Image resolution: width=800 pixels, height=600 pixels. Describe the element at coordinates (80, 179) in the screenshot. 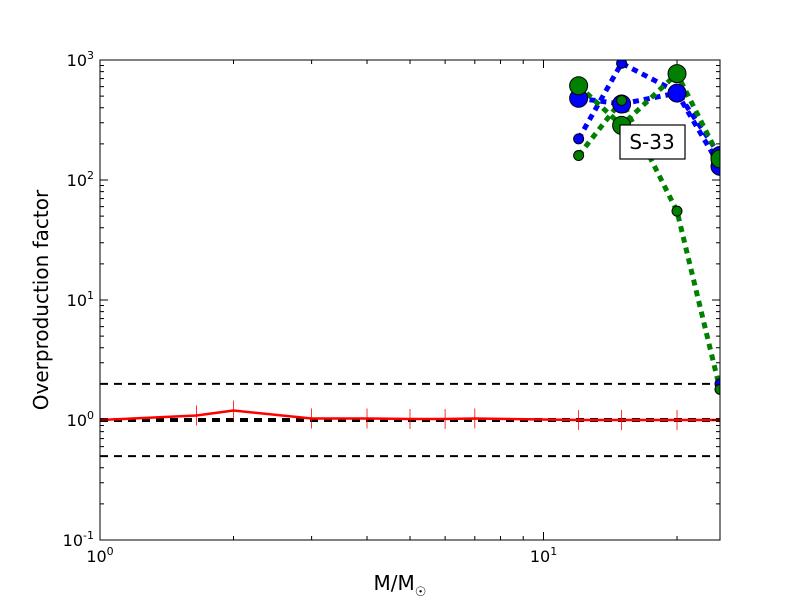

I see `y-tick-label: 10²` at that location.